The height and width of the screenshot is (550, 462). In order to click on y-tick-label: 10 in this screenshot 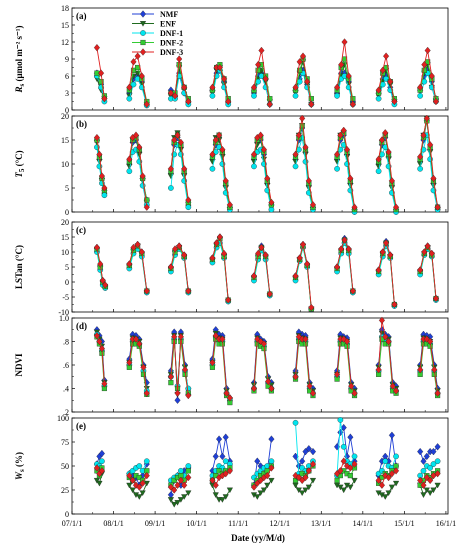, I will do `click(65, 164)`.